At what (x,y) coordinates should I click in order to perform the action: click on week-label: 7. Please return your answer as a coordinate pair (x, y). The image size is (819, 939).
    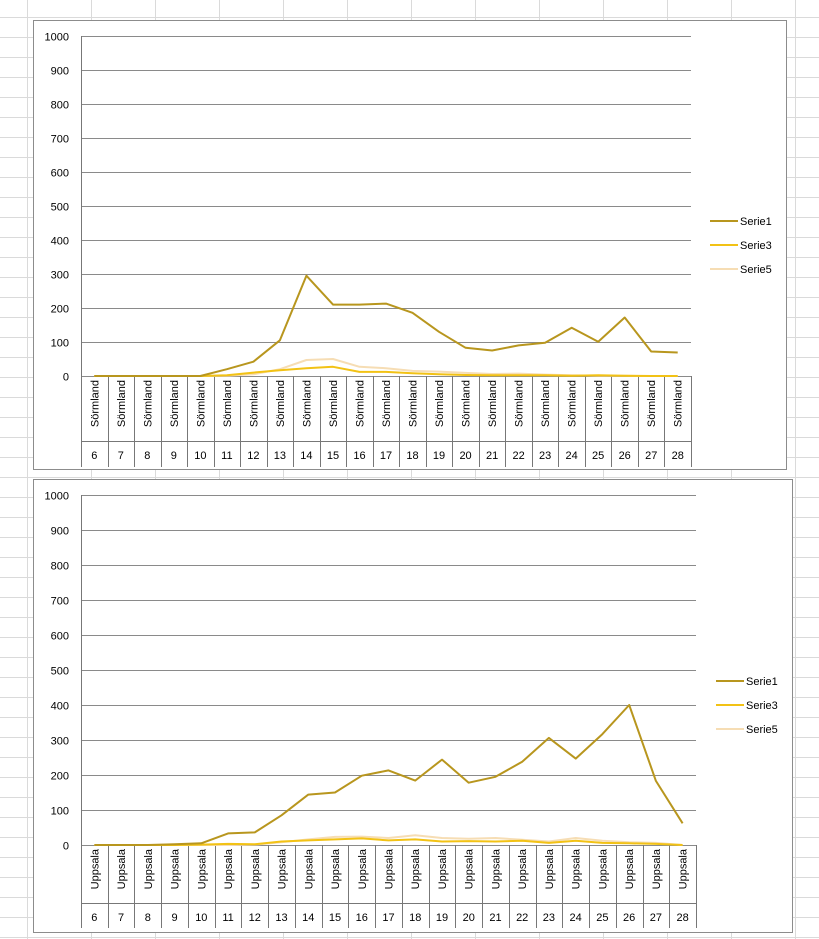
    Looking at the image, I should click on (121, 918).